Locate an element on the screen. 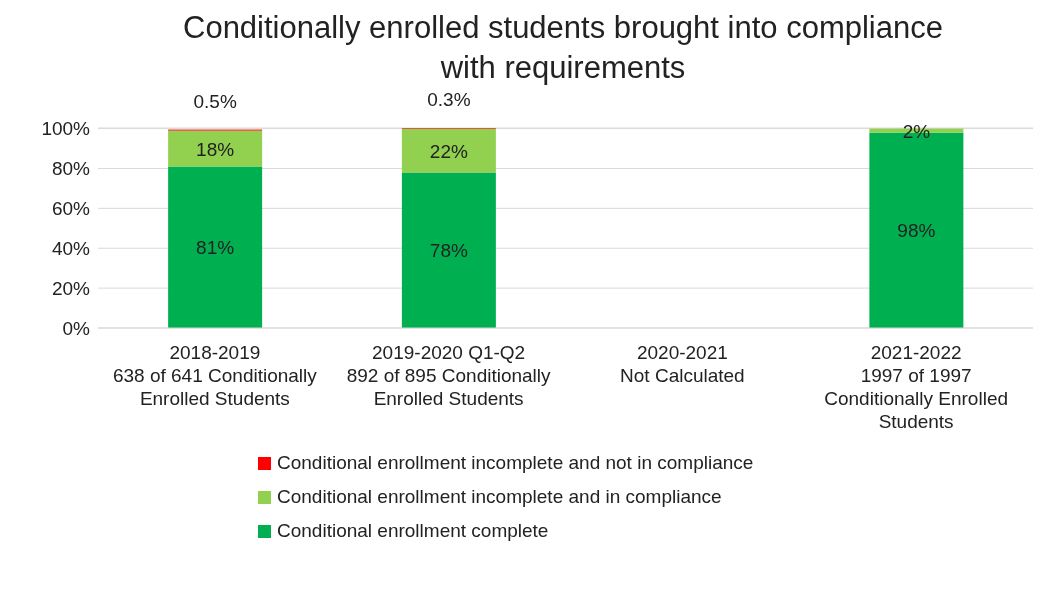 Image resolution: width=1047 pixels, height=593 pixels. chart-title: Conditionally enrolled students brought into compliance with requirements is located at coordinates (563, 48).